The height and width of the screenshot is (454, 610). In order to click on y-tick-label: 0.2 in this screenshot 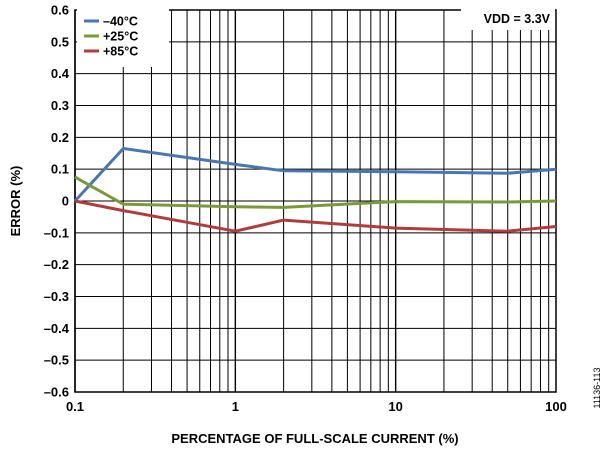, I will do `click(60, 137)`.